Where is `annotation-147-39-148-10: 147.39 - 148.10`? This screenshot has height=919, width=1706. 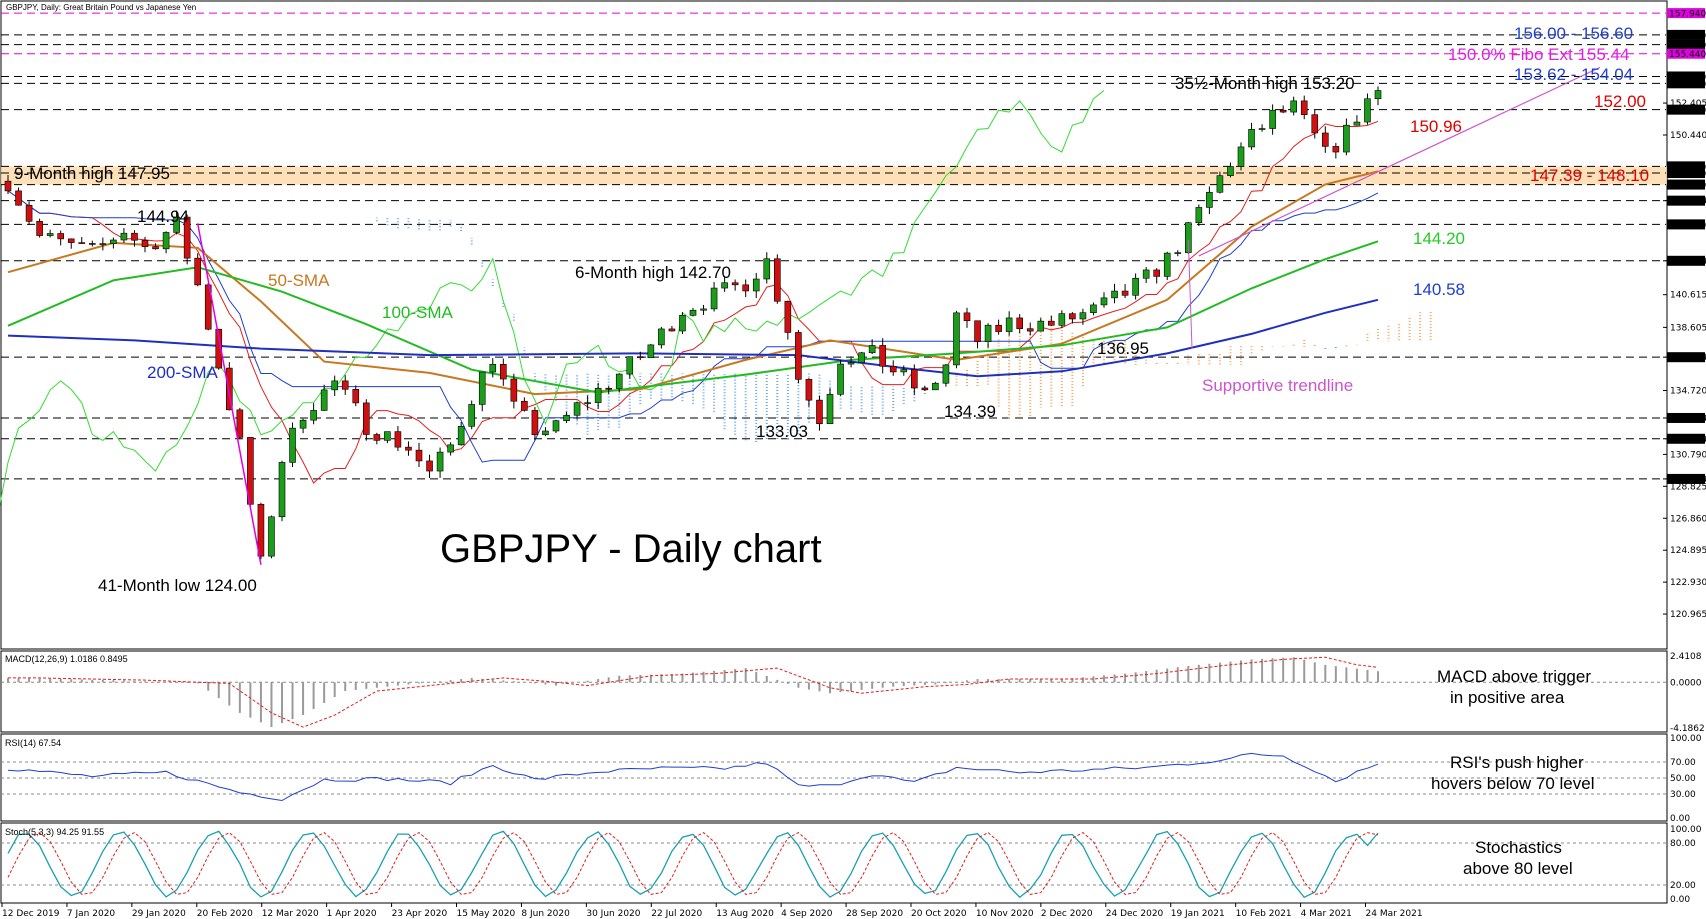 annotation-147-39-148-10: 147.39 - 148.10 is located at coordinates (1589, 175).